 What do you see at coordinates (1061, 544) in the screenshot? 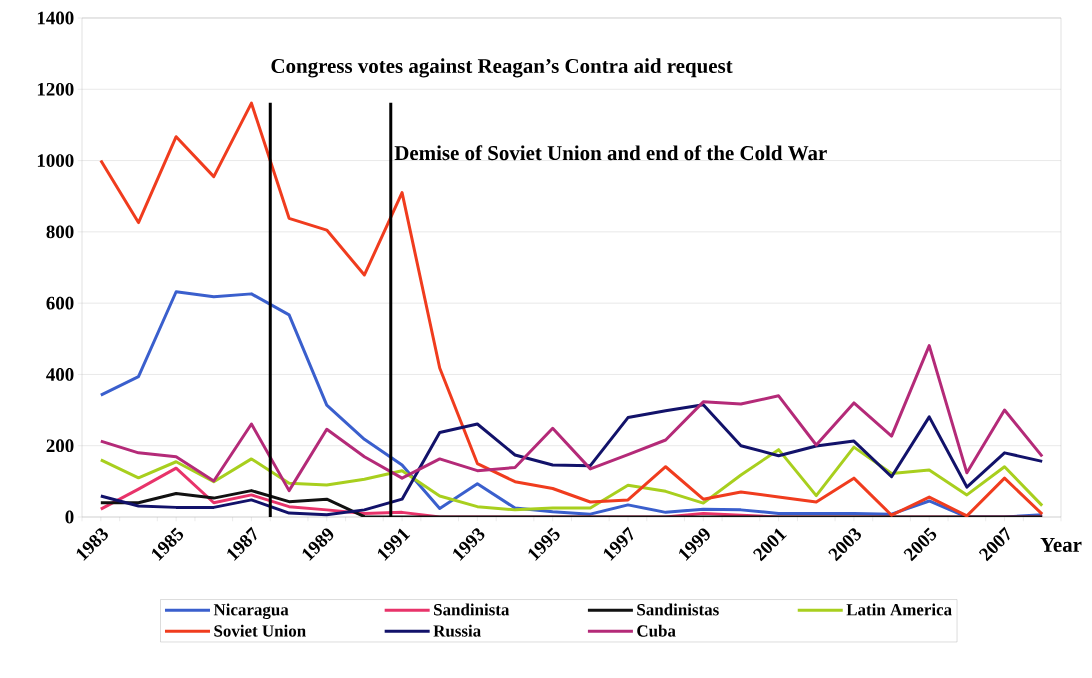
I see `x-axis-title: Year` at bounding box center [1061, 544].